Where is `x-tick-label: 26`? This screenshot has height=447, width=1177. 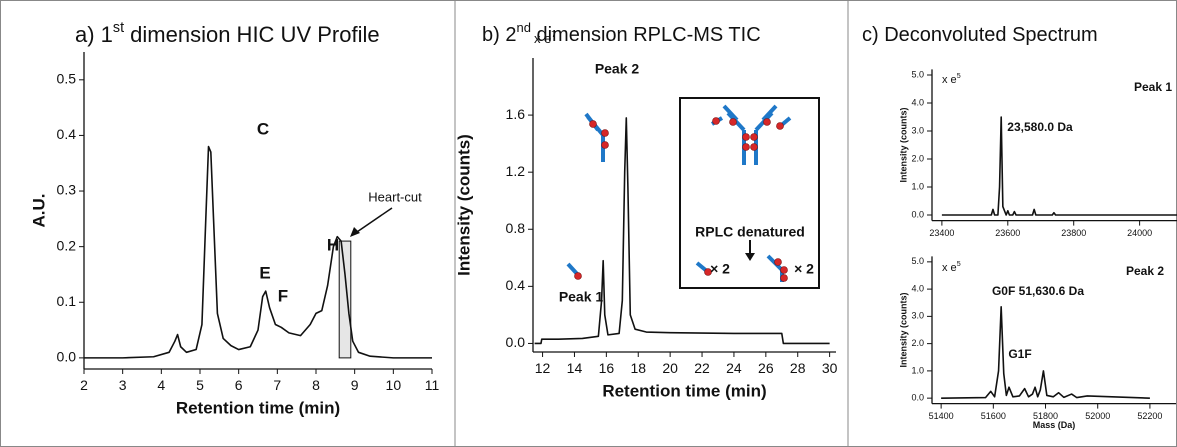 x-tick-label: 26 is located at coordinates (766, 368).